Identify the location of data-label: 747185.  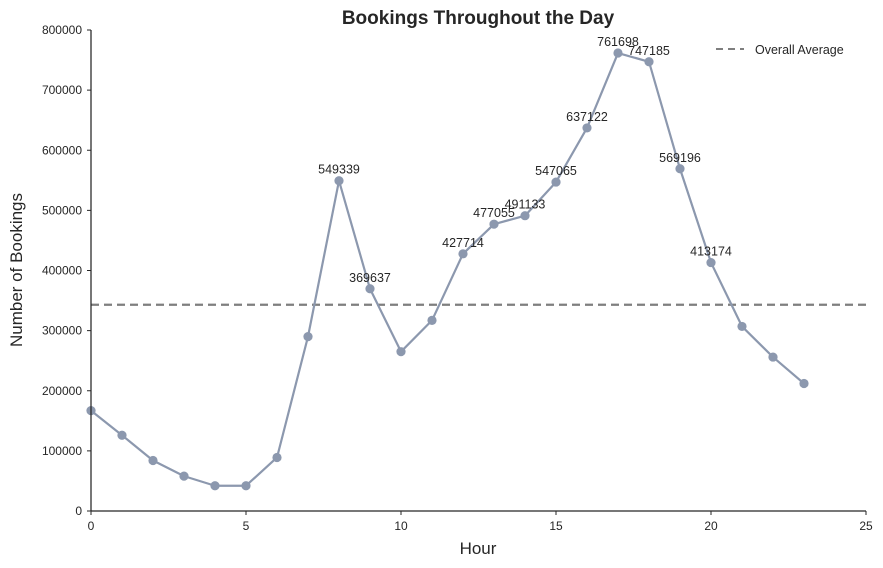
(649, 51).